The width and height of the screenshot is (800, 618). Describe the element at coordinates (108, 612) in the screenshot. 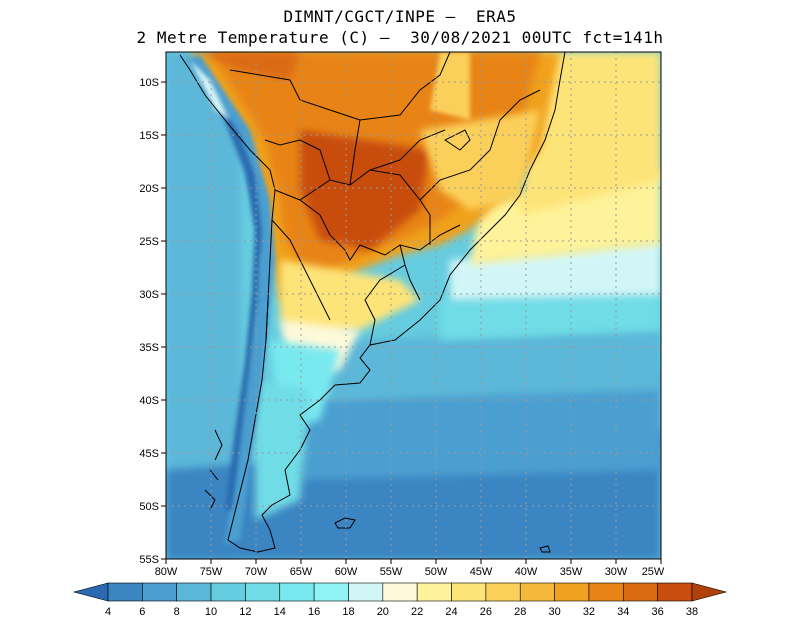

I see `colorbar-label: 4` at that location.